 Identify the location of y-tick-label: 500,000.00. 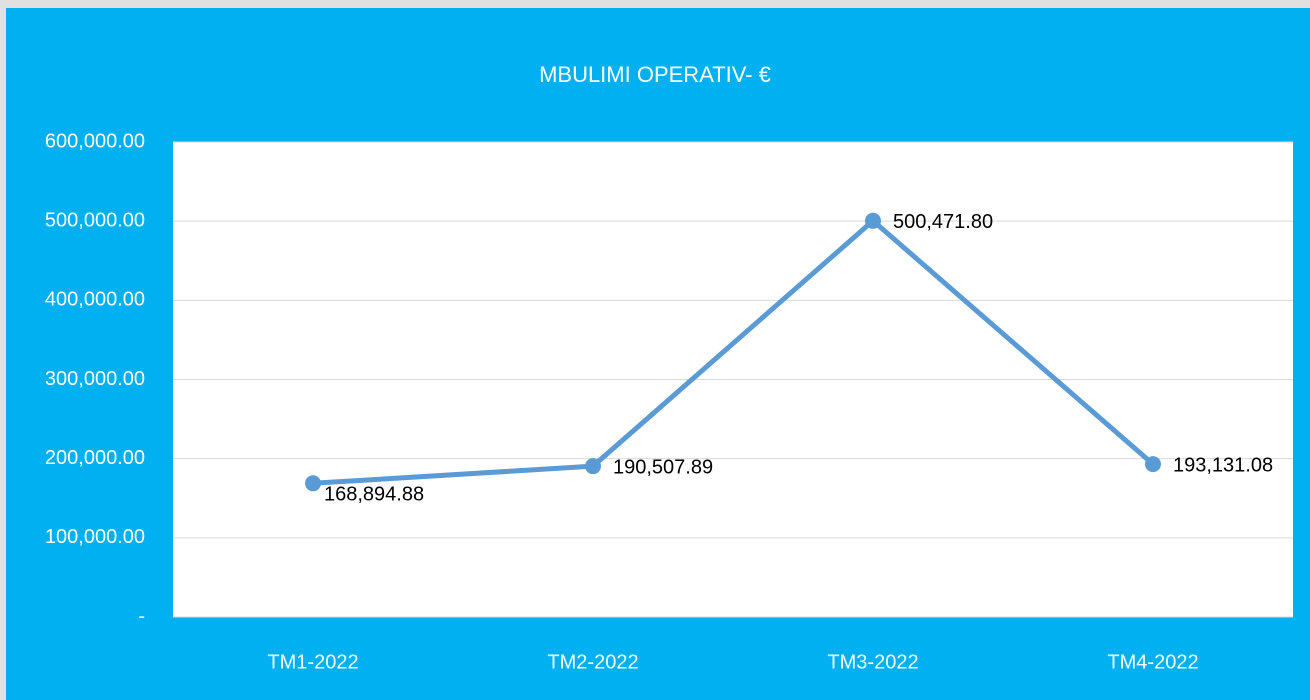
(95, 220).